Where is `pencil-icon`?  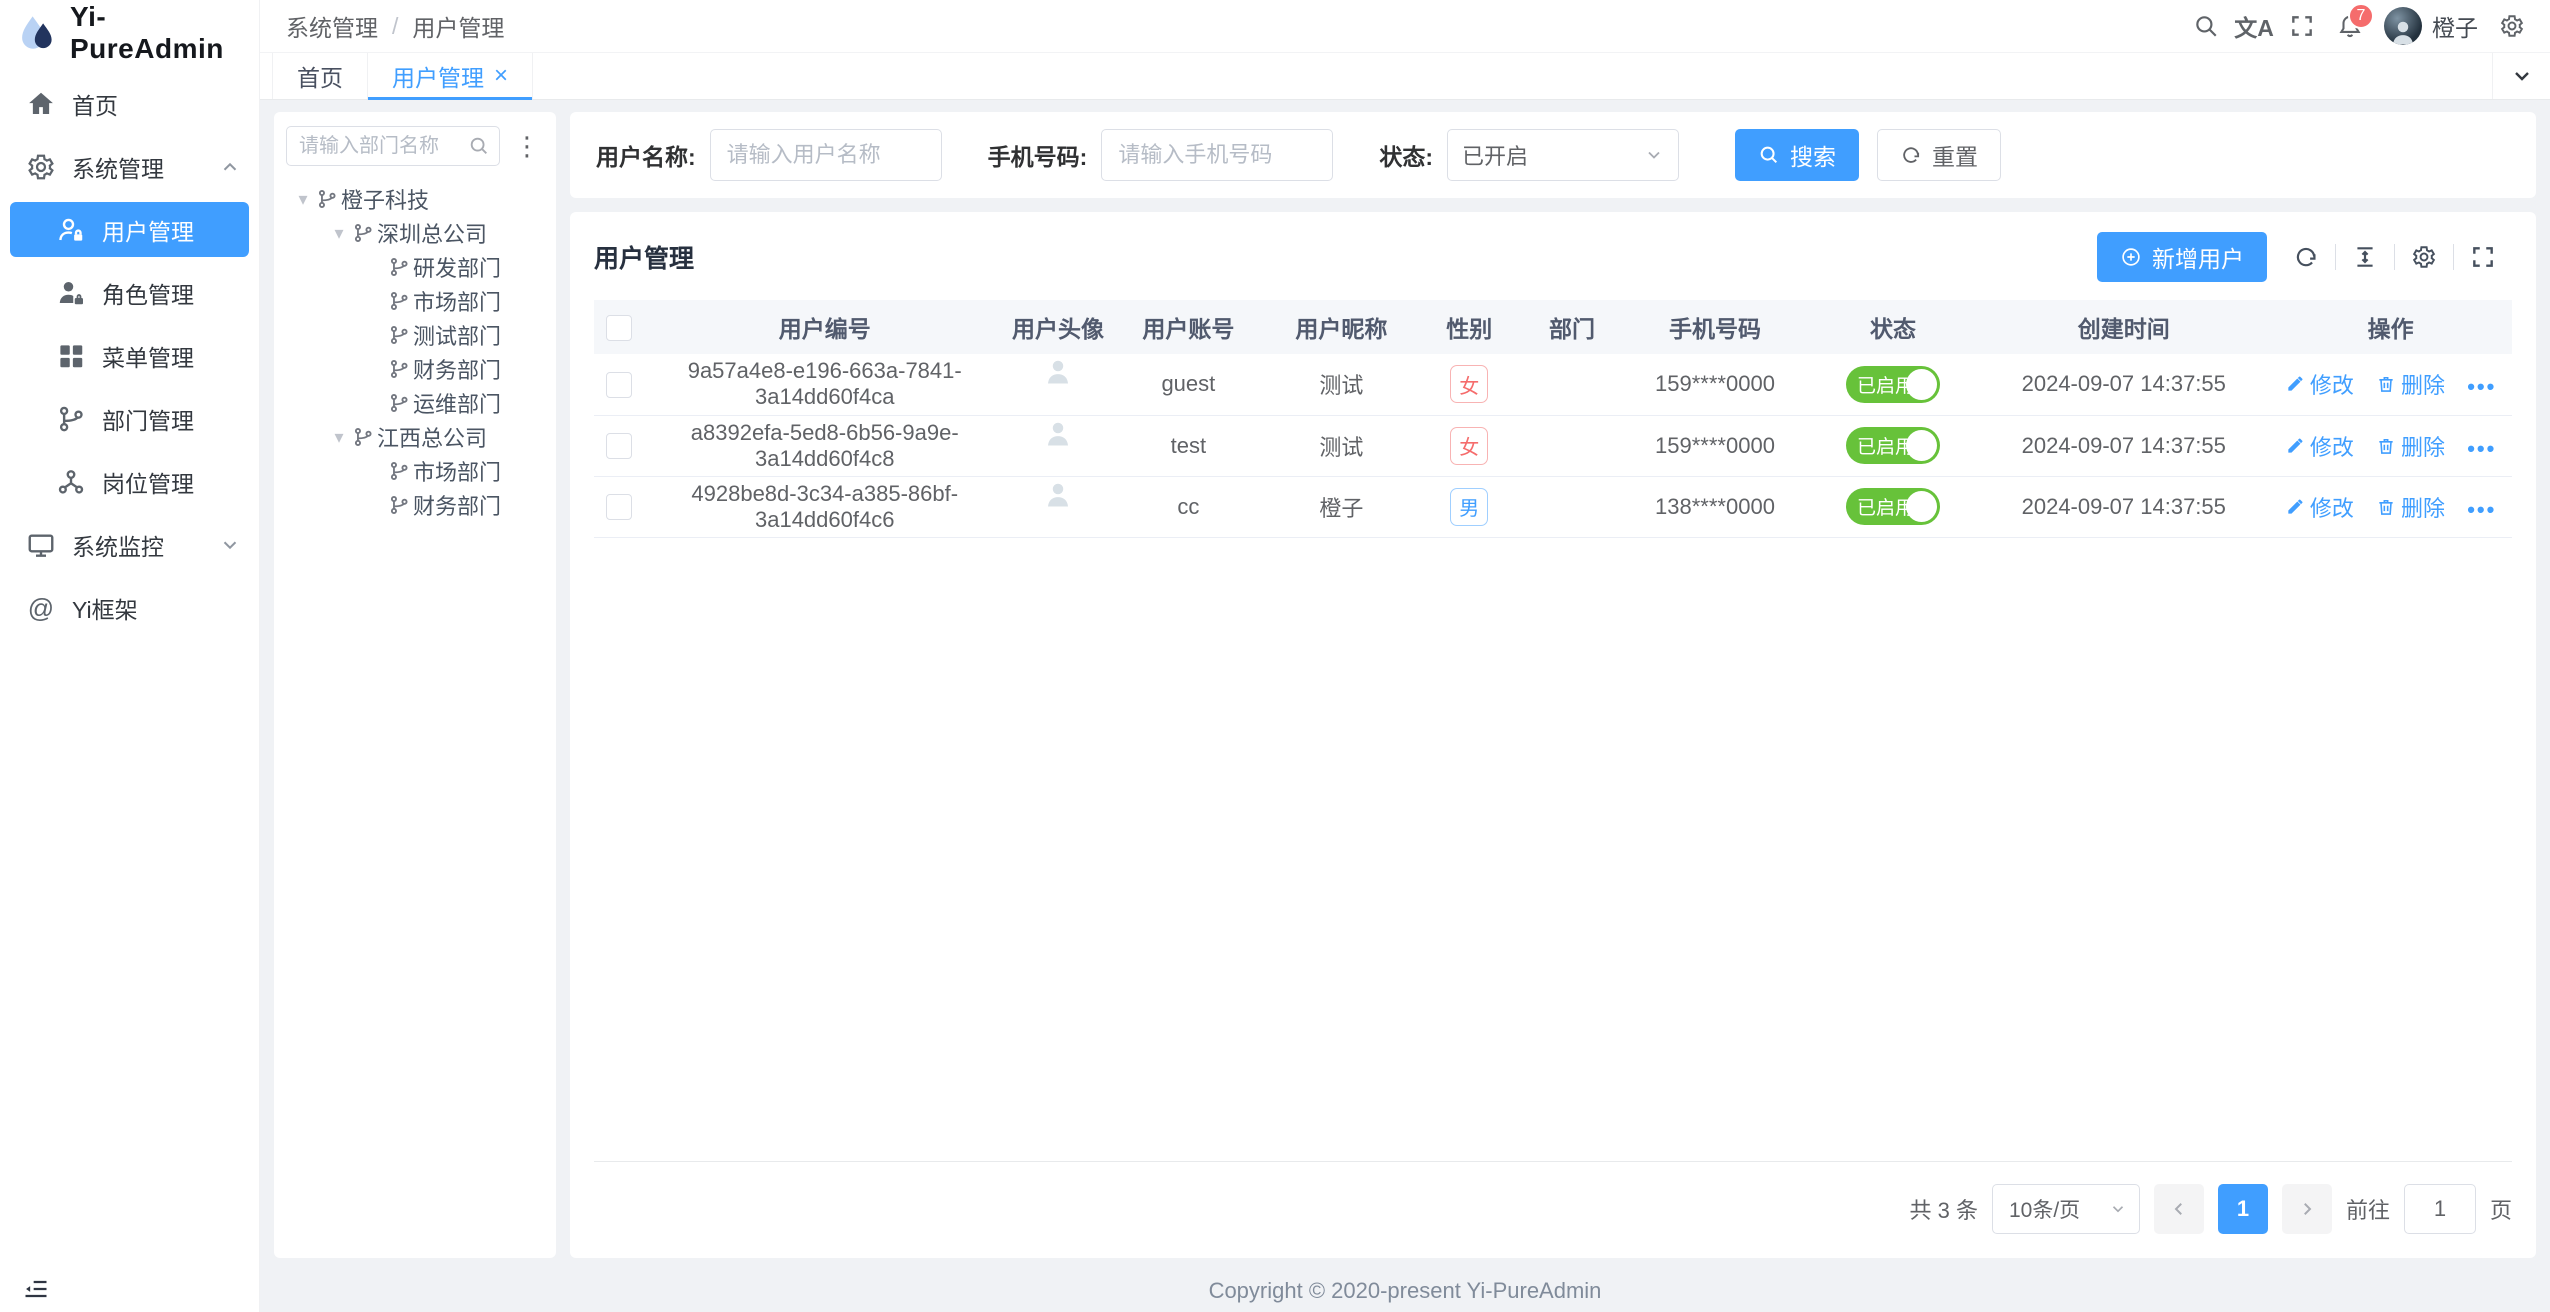
pencil-icon is located at coordinates (2295, 383).